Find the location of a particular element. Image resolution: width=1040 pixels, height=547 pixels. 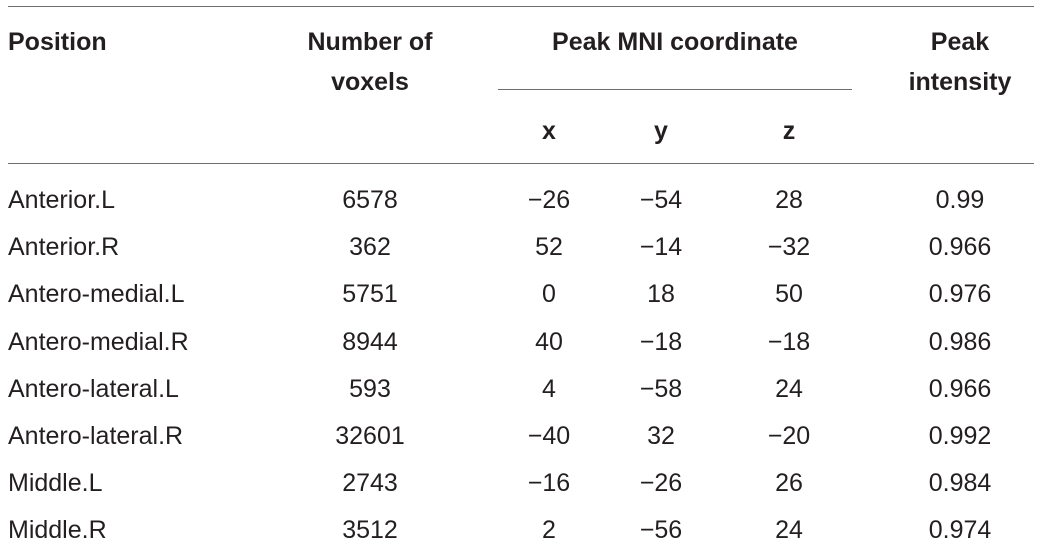

cell-y: −54 is located at coordinates (661, 200).